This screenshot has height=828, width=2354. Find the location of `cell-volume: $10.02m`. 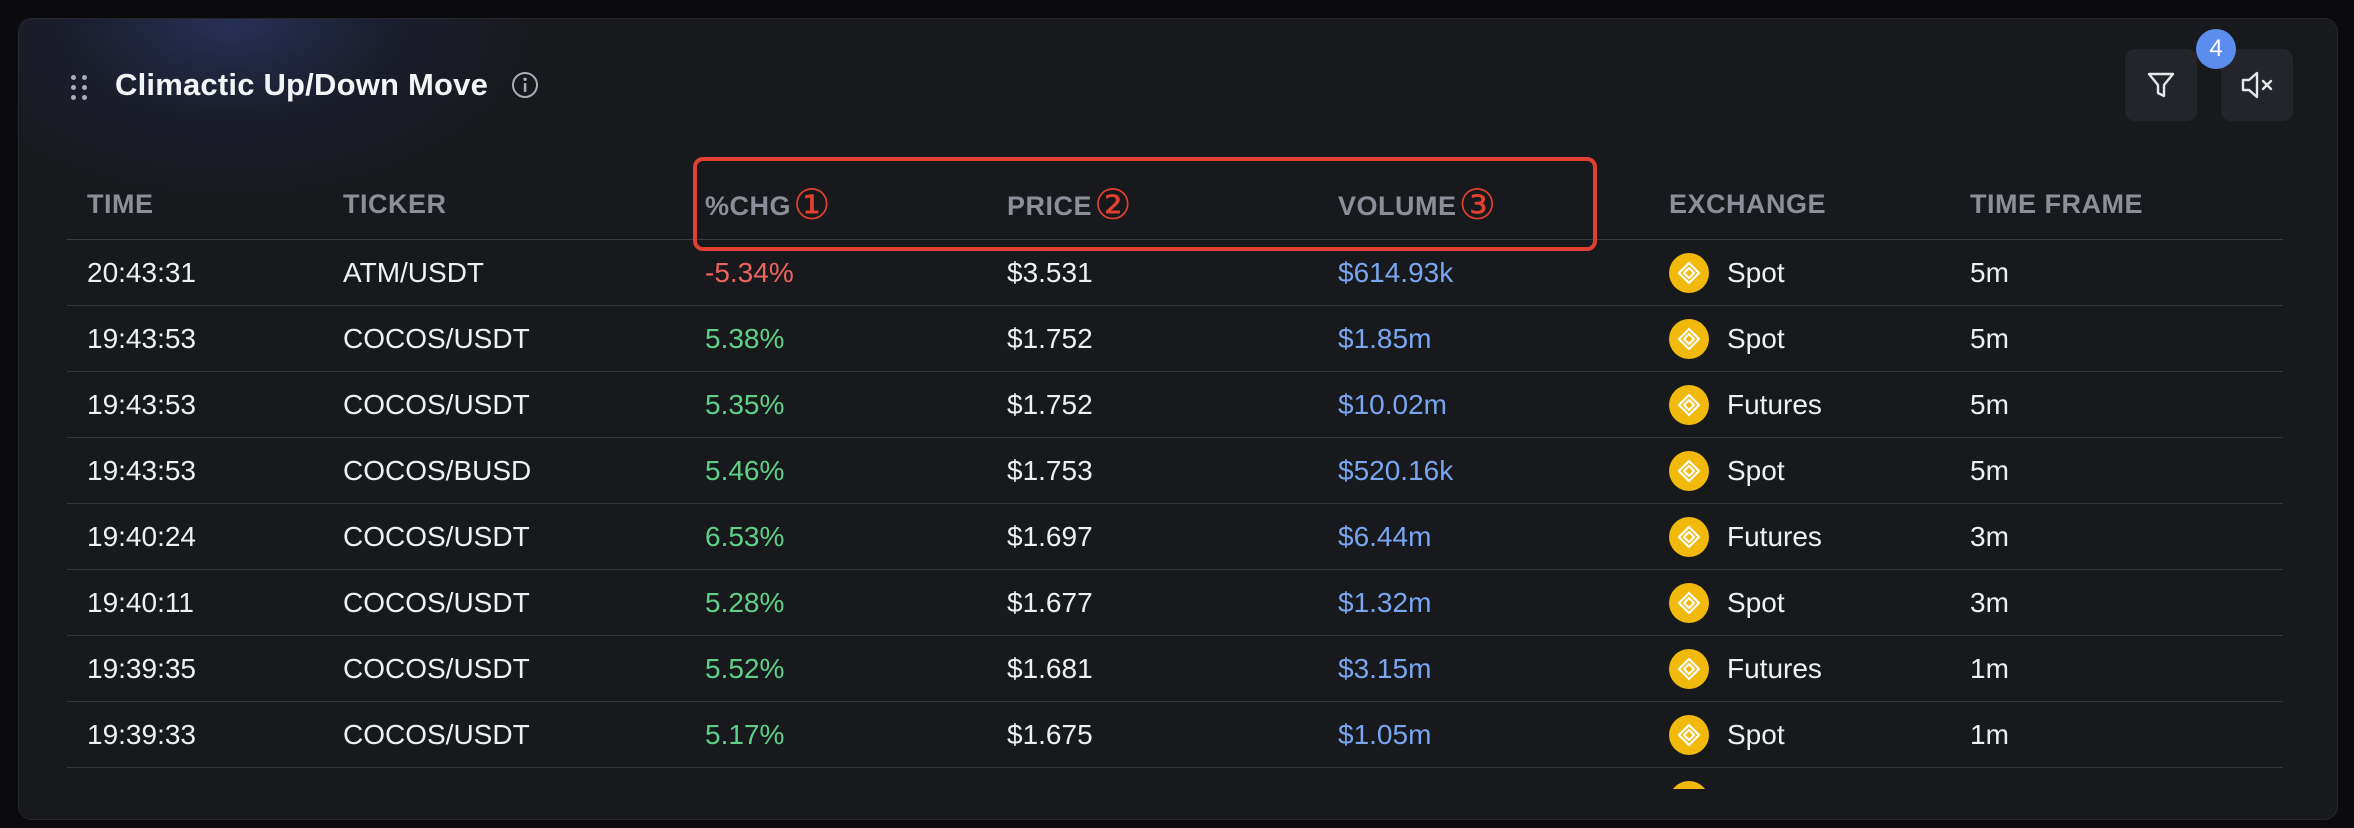

cell-volume: $10.02m is located at coordinates (1483, 404).